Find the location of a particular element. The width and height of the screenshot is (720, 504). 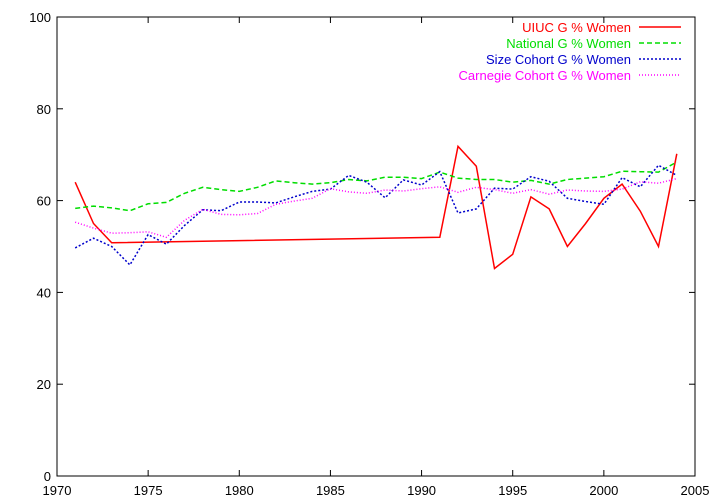

y-tick-label: 0 is located at coordinates (47, 476).